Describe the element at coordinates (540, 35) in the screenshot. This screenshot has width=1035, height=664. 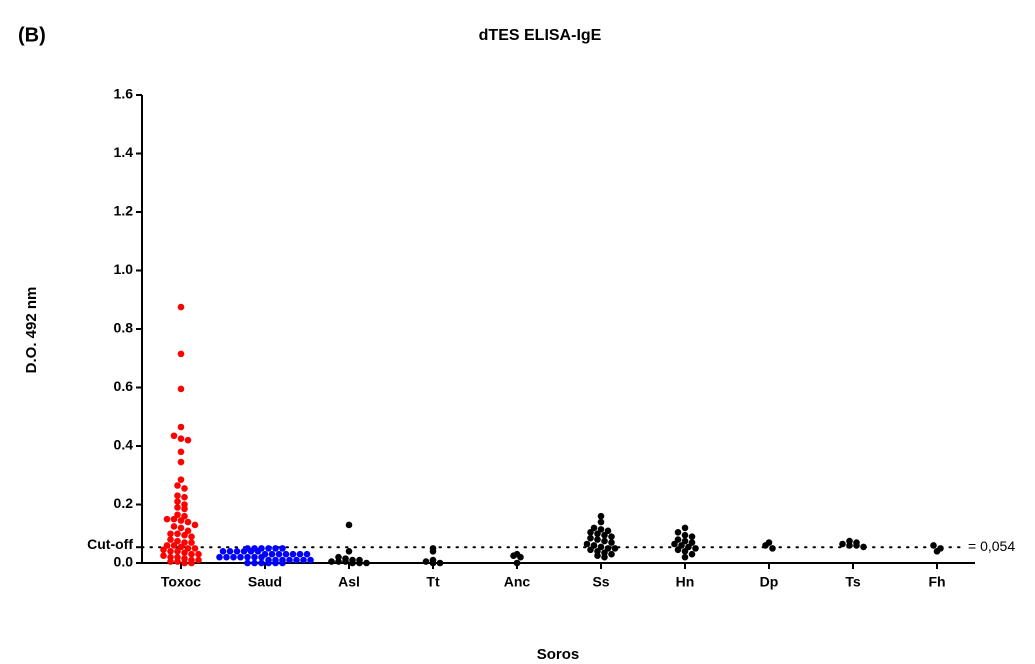
I see `chart-title: dTES ELISA-IgE` at that location.